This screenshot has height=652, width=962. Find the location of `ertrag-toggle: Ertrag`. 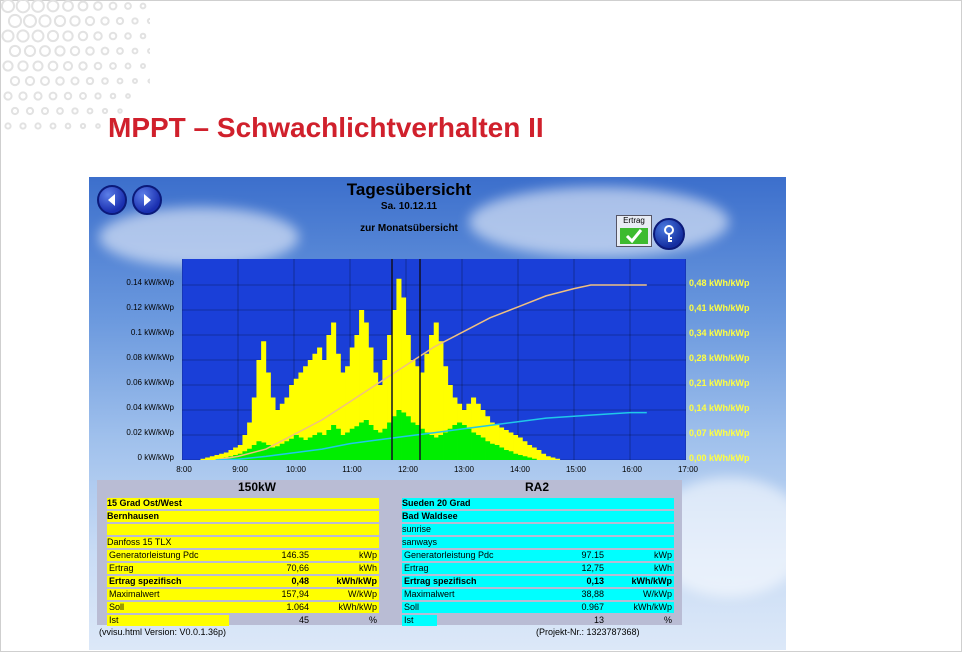

ertrag-toggle: Ertrag is located at coordinates (634, 231).